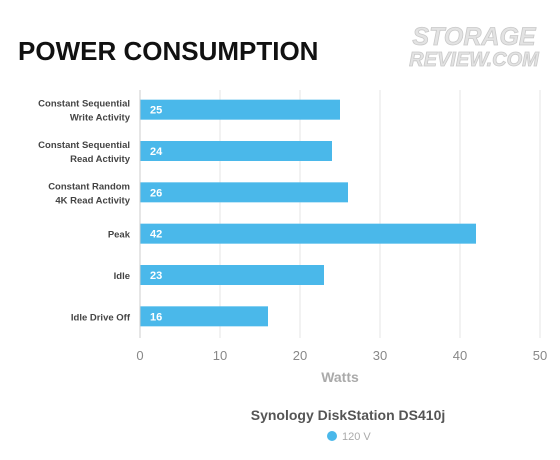 The width and height of the screenshot is (560, 460). I want to click on legend-label-120v: 120 V, so click(356, 437).